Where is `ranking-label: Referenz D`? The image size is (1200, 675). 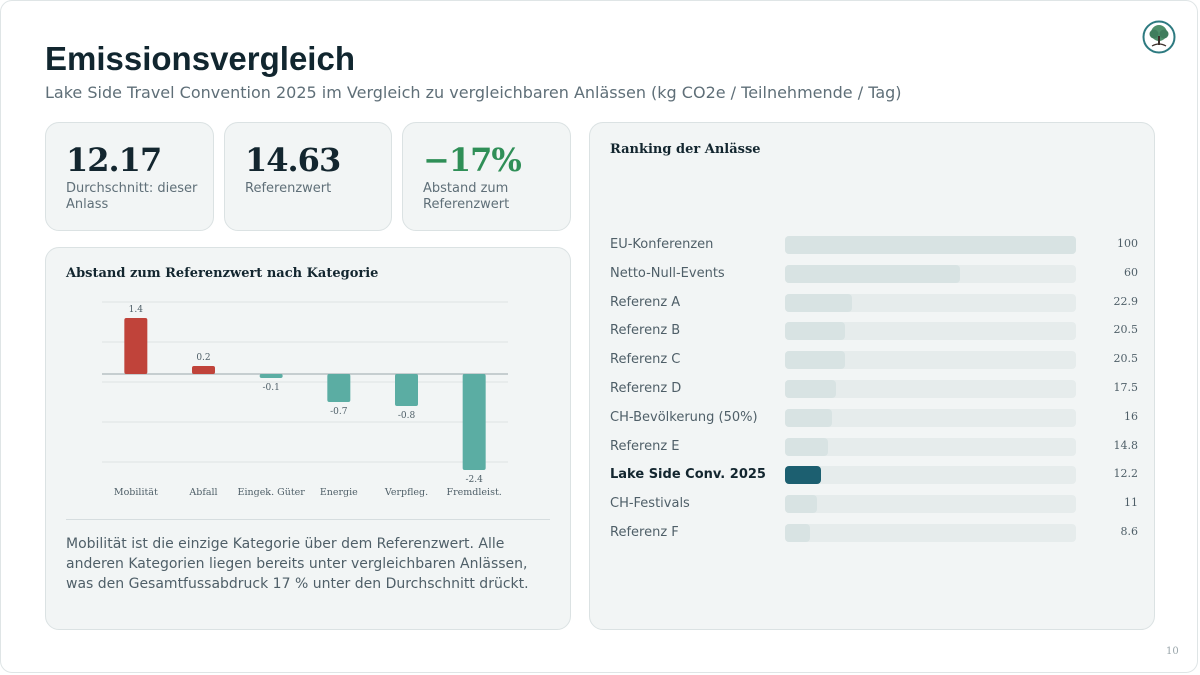 ranking-label: Referenz D is located at coordinates (646, 388).